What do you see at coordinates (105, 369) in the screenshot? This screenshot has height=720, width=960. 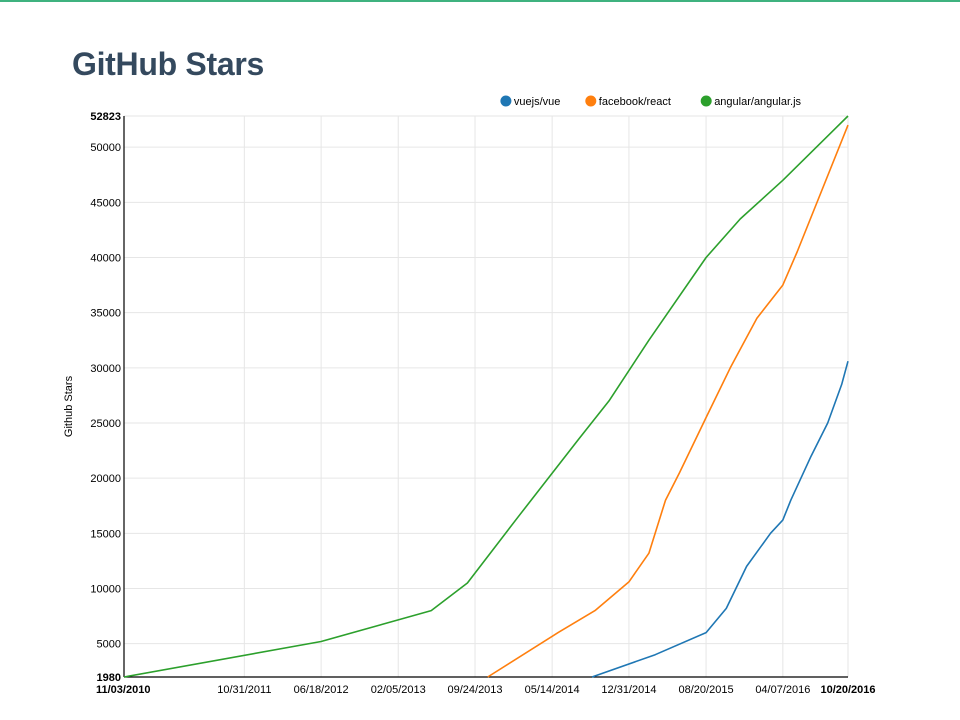 I see `y-tick-label: 30000` at bounding box center [105, 369].